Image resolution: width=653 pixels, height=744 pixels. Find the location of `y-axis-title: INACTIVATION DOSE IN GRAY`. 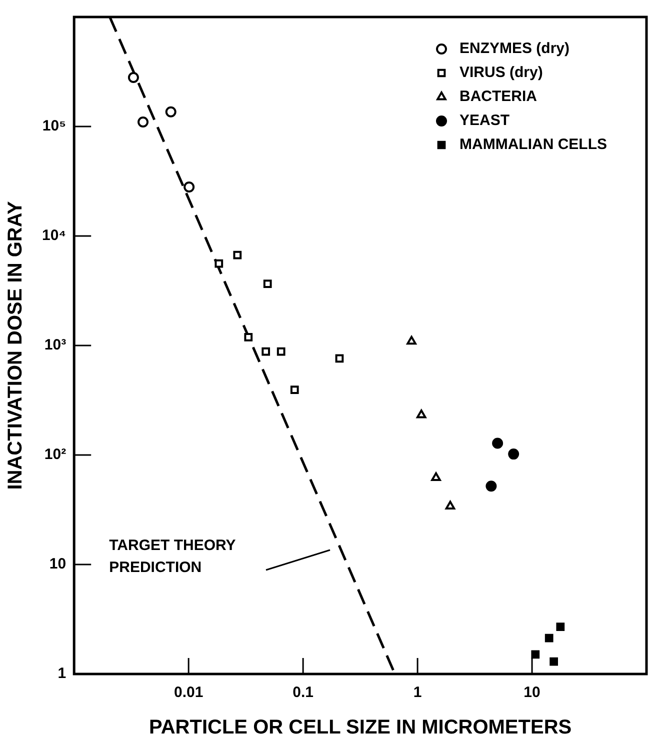

y-axis-title: INACTIVATION DOSE IN GRAY is located at coordinates (15, 345).